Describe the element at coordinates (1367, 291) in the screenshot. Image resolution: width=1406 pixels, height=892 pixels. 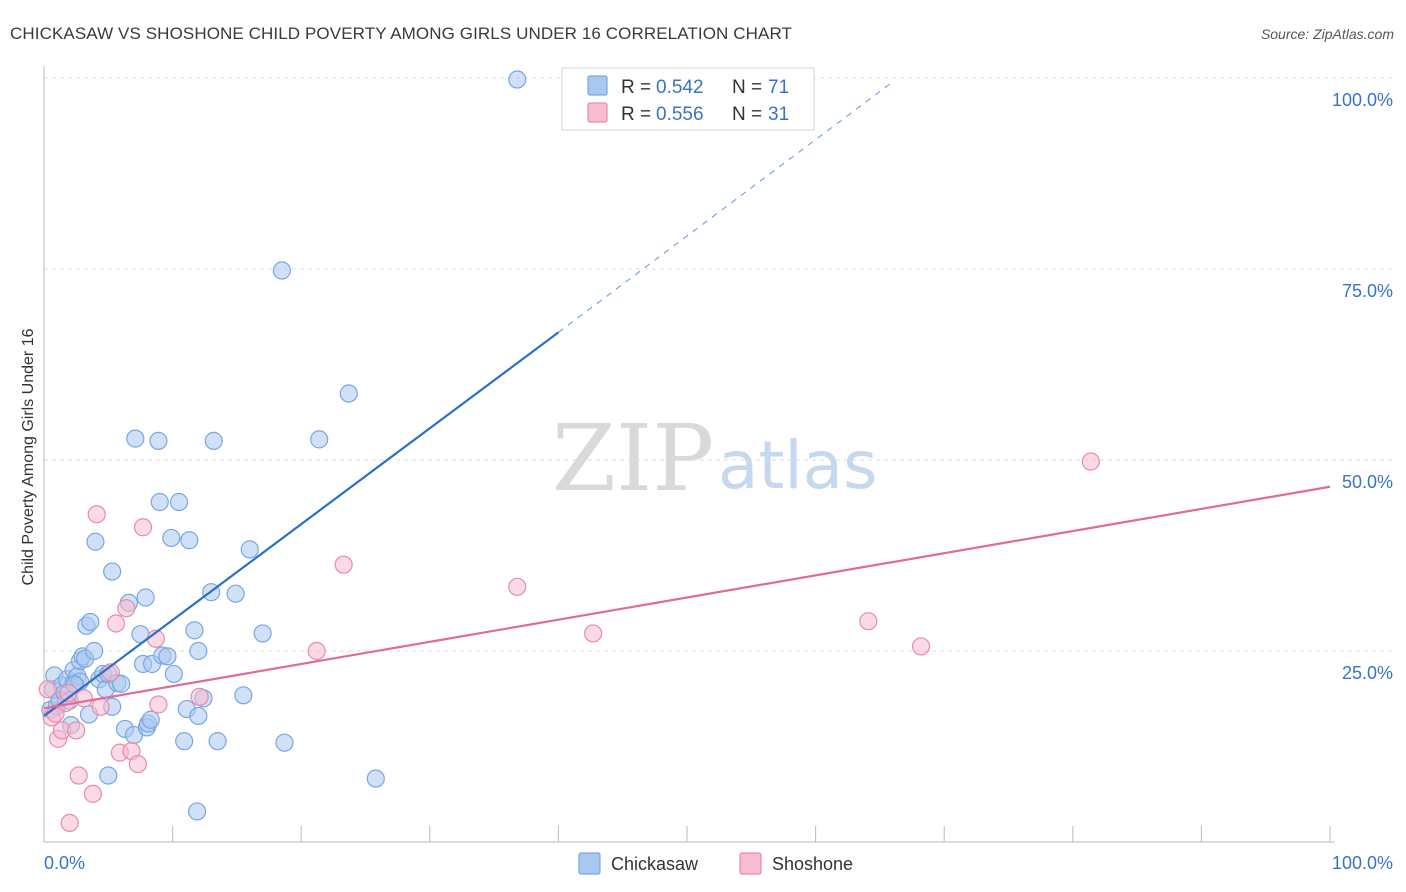
I see `y-tick-label-75: 75.0%` at that location.